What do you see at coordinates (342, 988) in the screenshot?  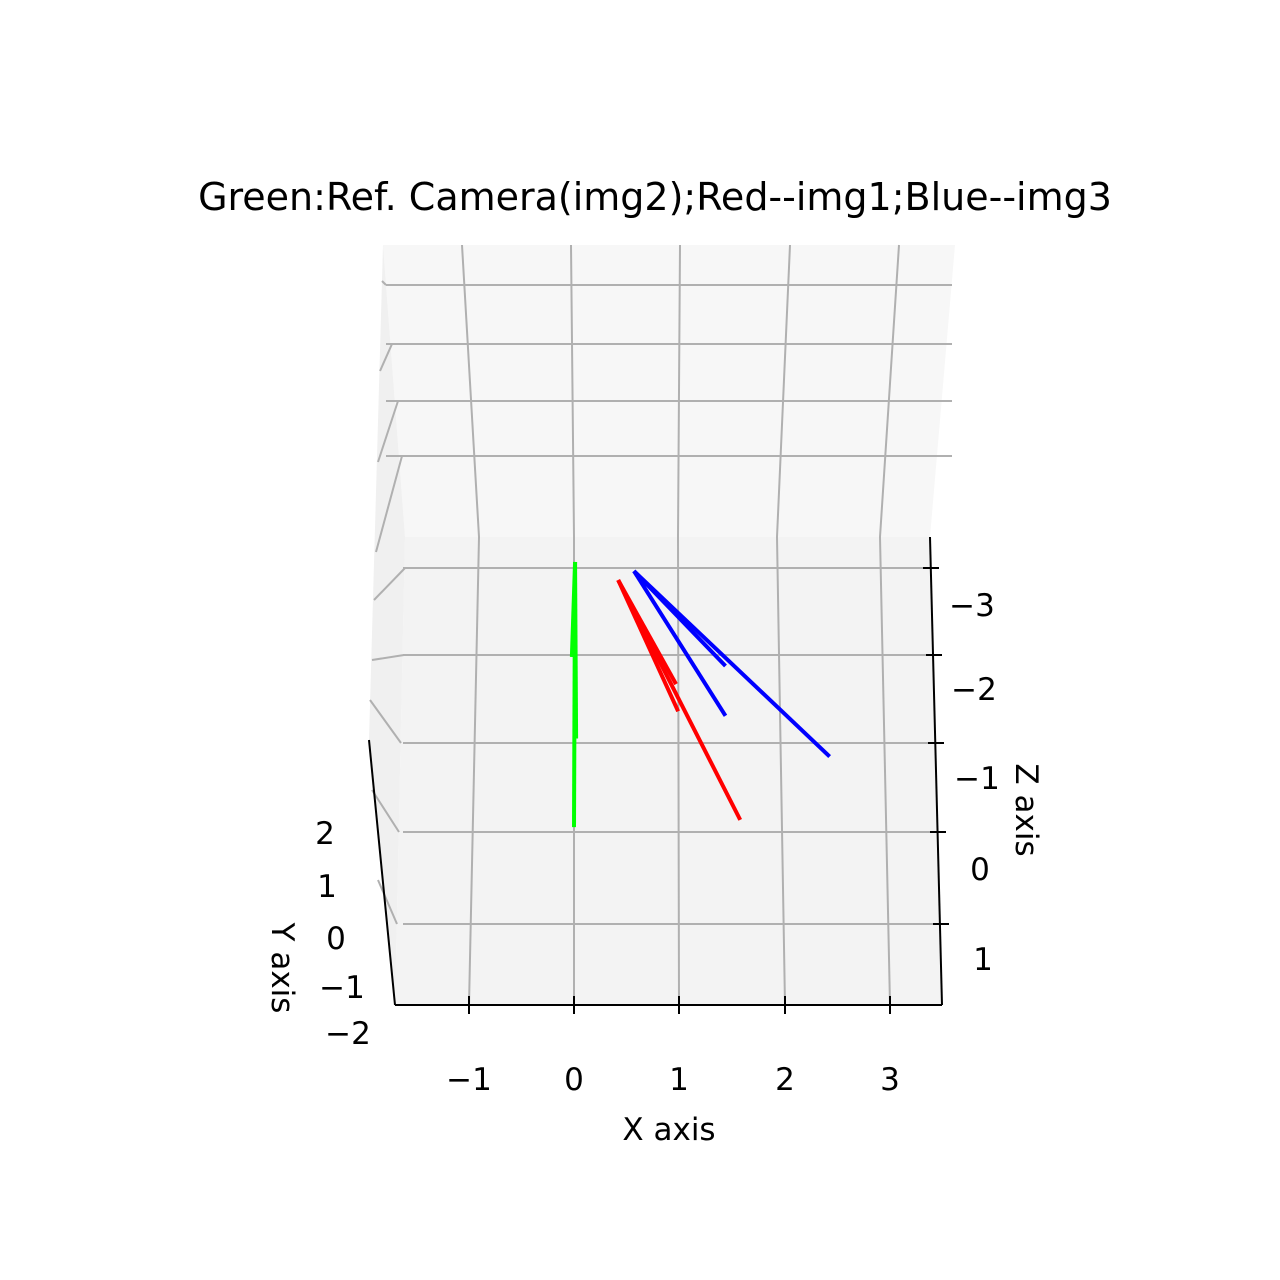 I see `y-tick-label: −1` at bounding box center [342, 988].